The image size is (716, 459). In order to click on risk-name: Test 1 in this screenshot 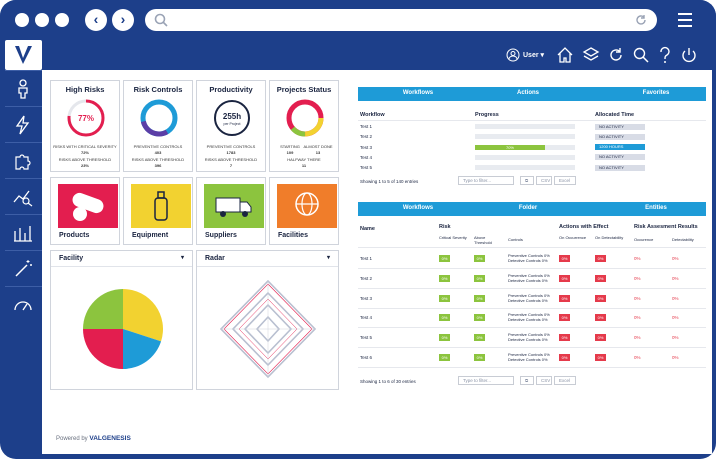, I will do `click(366, 258)`.